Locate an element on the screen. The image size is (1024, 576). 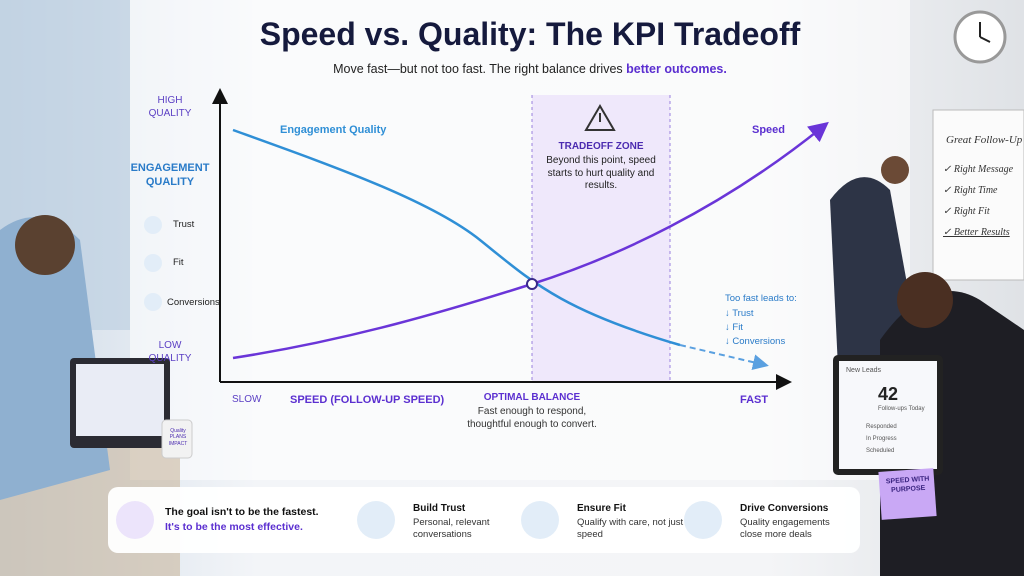
zone-title: TRADEOFF ZONE is located at coordinates (601, 146).